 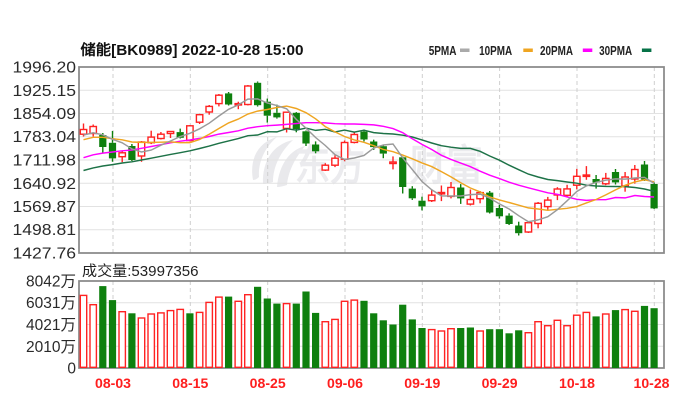 I want to click on svg-text: 5PMA, so click(x=443, y=51).